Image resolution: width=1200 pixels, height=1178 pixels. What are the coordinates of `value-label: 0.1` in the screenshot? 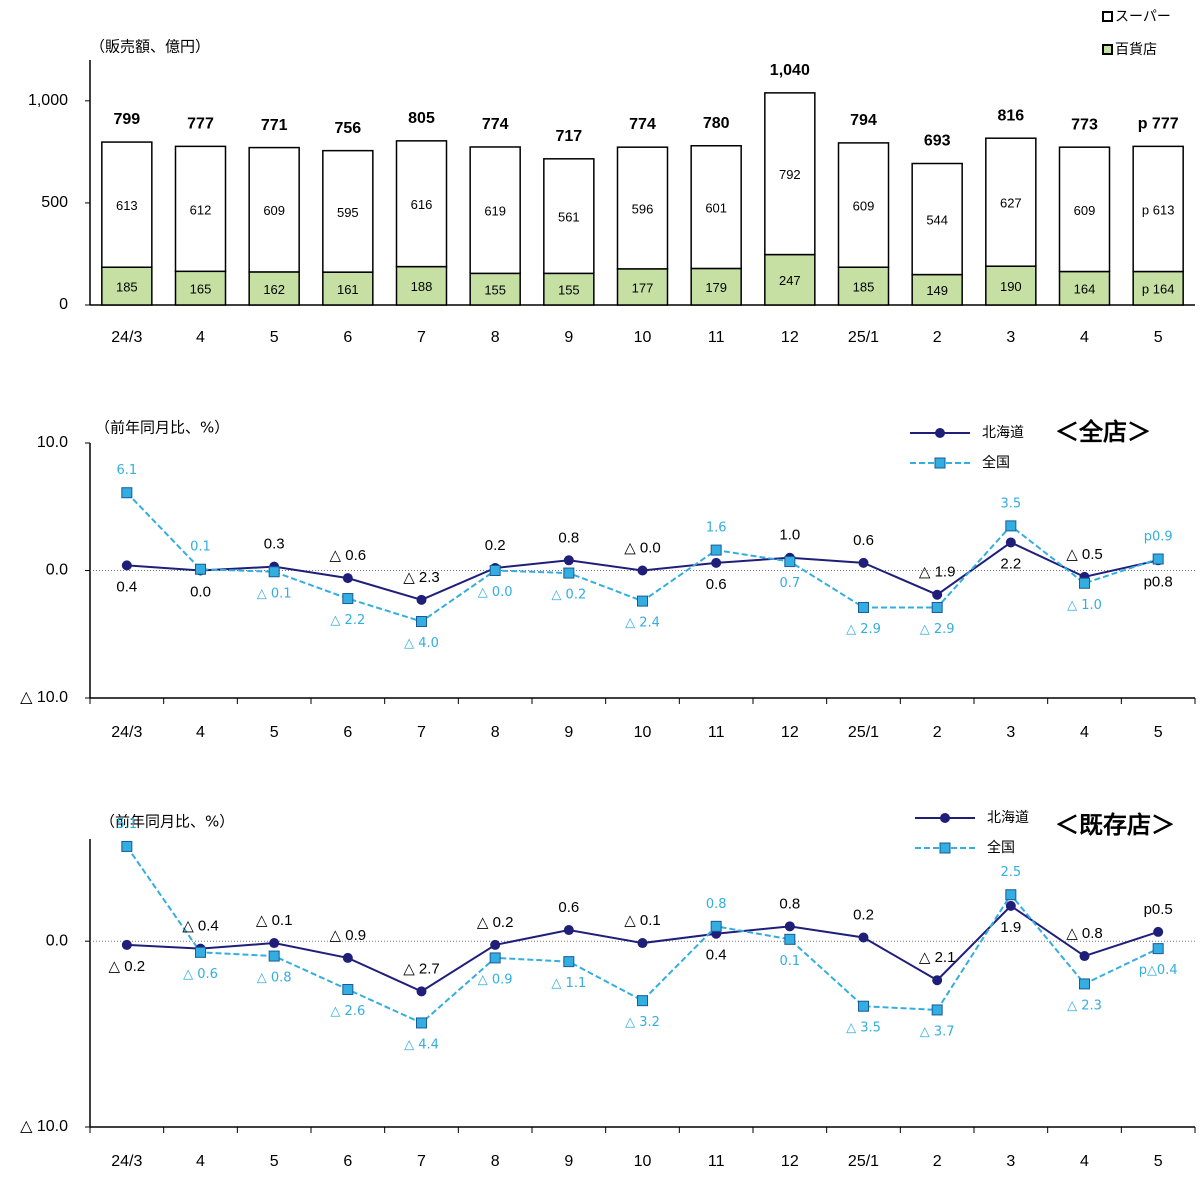 It's located at (789, 961).